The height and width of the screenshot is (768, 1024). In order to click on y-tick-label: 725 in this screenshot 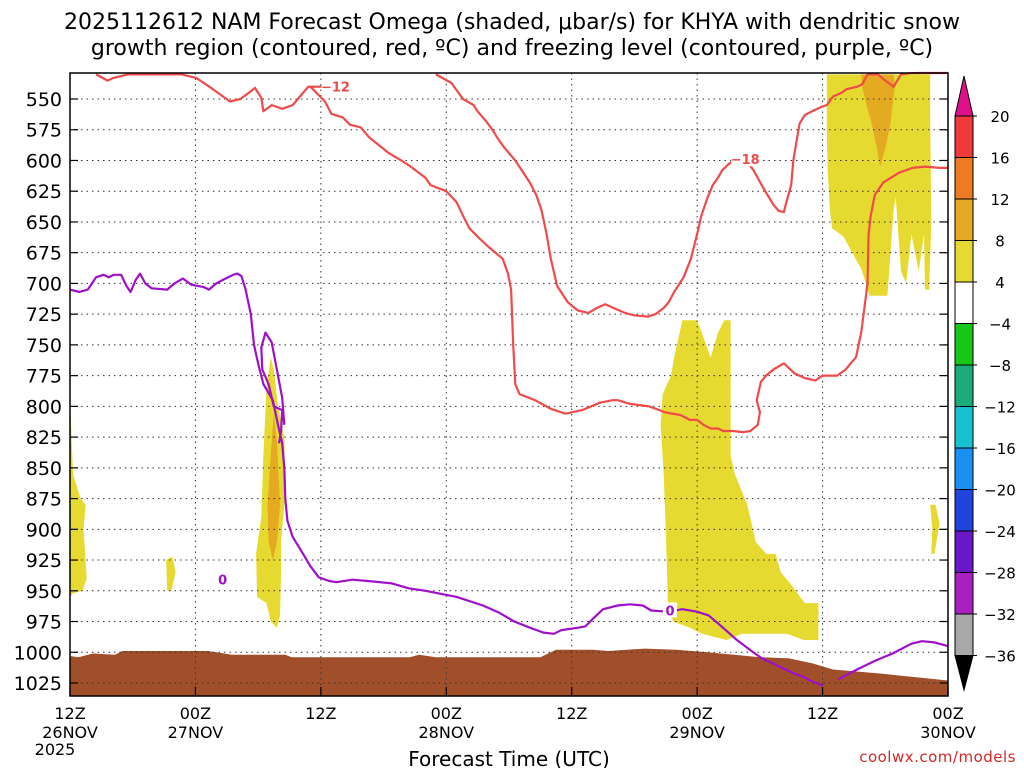, I will do `click(44, 315)`.